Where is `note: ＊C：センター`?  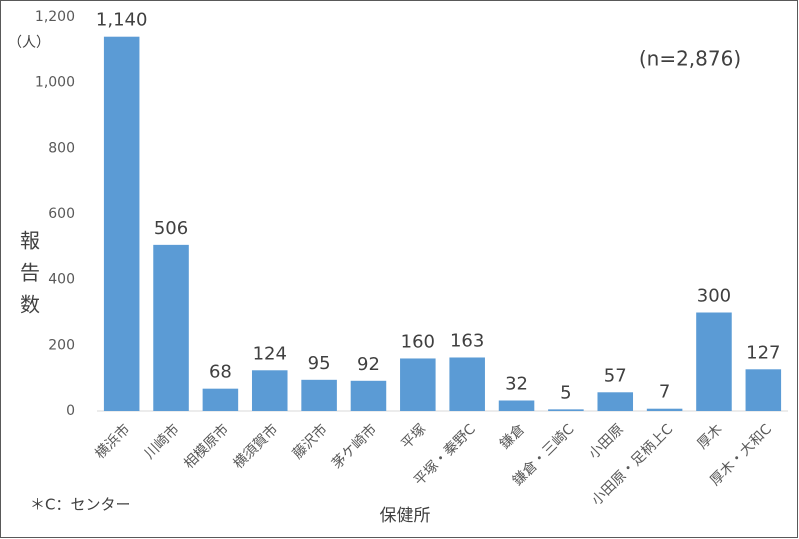 note: ＊C：センター is located at coordinates (80, 505).